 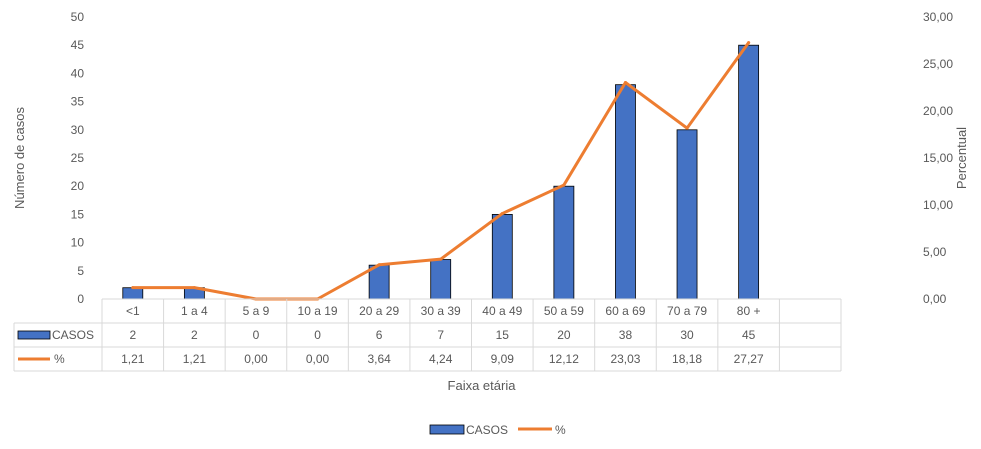 I want to click on category-label: 20 a 29, so click(x=379, y=311).